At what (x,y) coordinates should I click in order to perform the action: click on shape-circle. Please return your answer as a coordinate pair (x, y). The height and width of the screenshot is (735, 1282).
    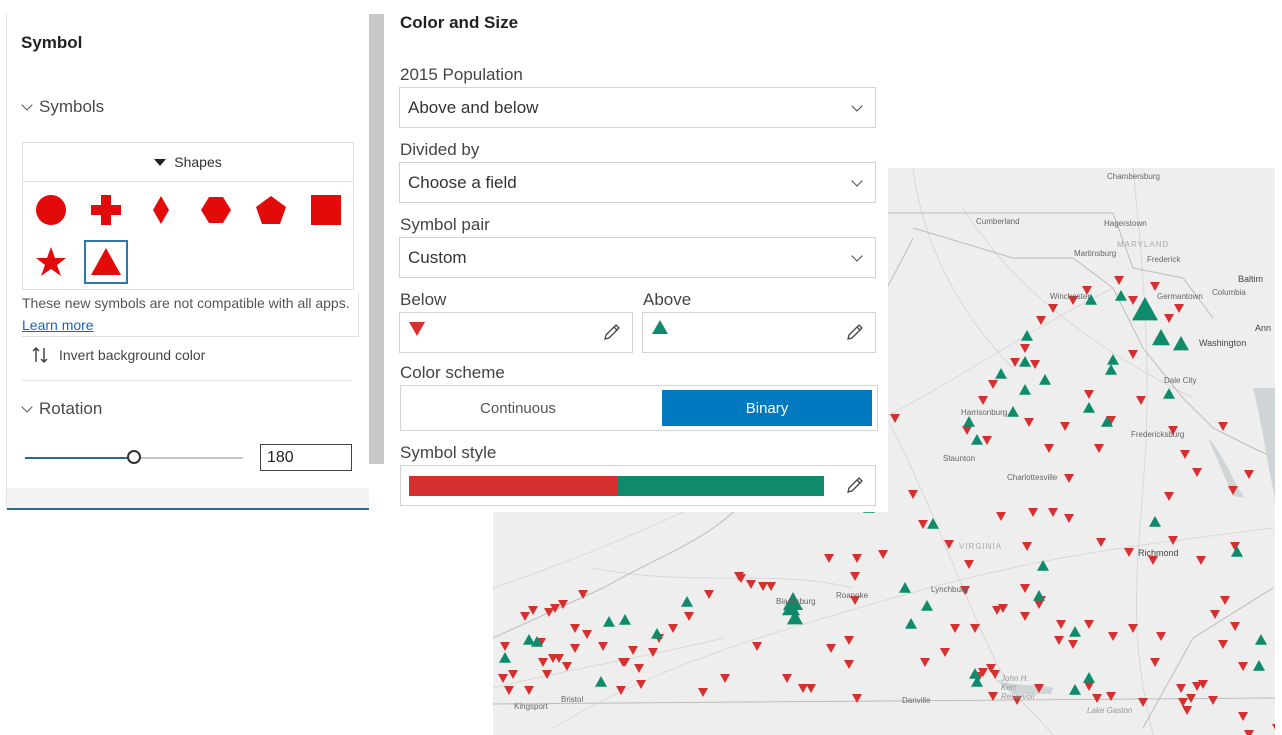
    Looking at the image, I should click on (51, 210).